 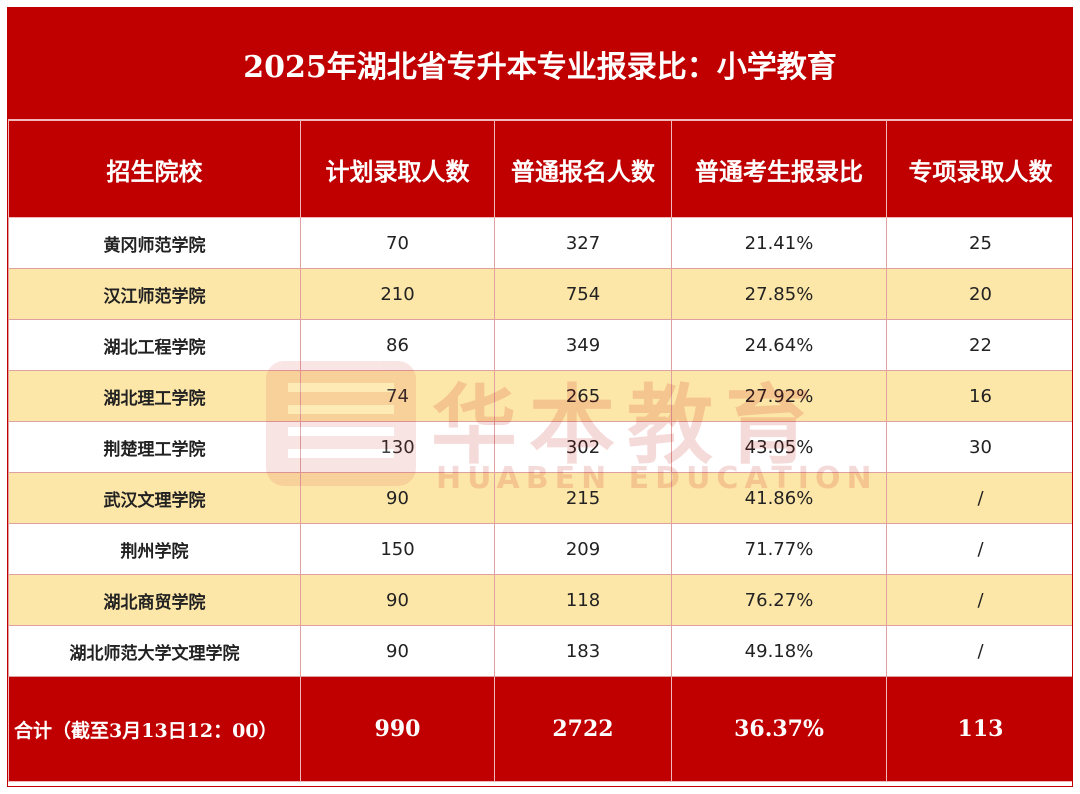 I want to click on table-row: 湖北工程学院 86 349 24.64% 22, so click(x=540, y=345).